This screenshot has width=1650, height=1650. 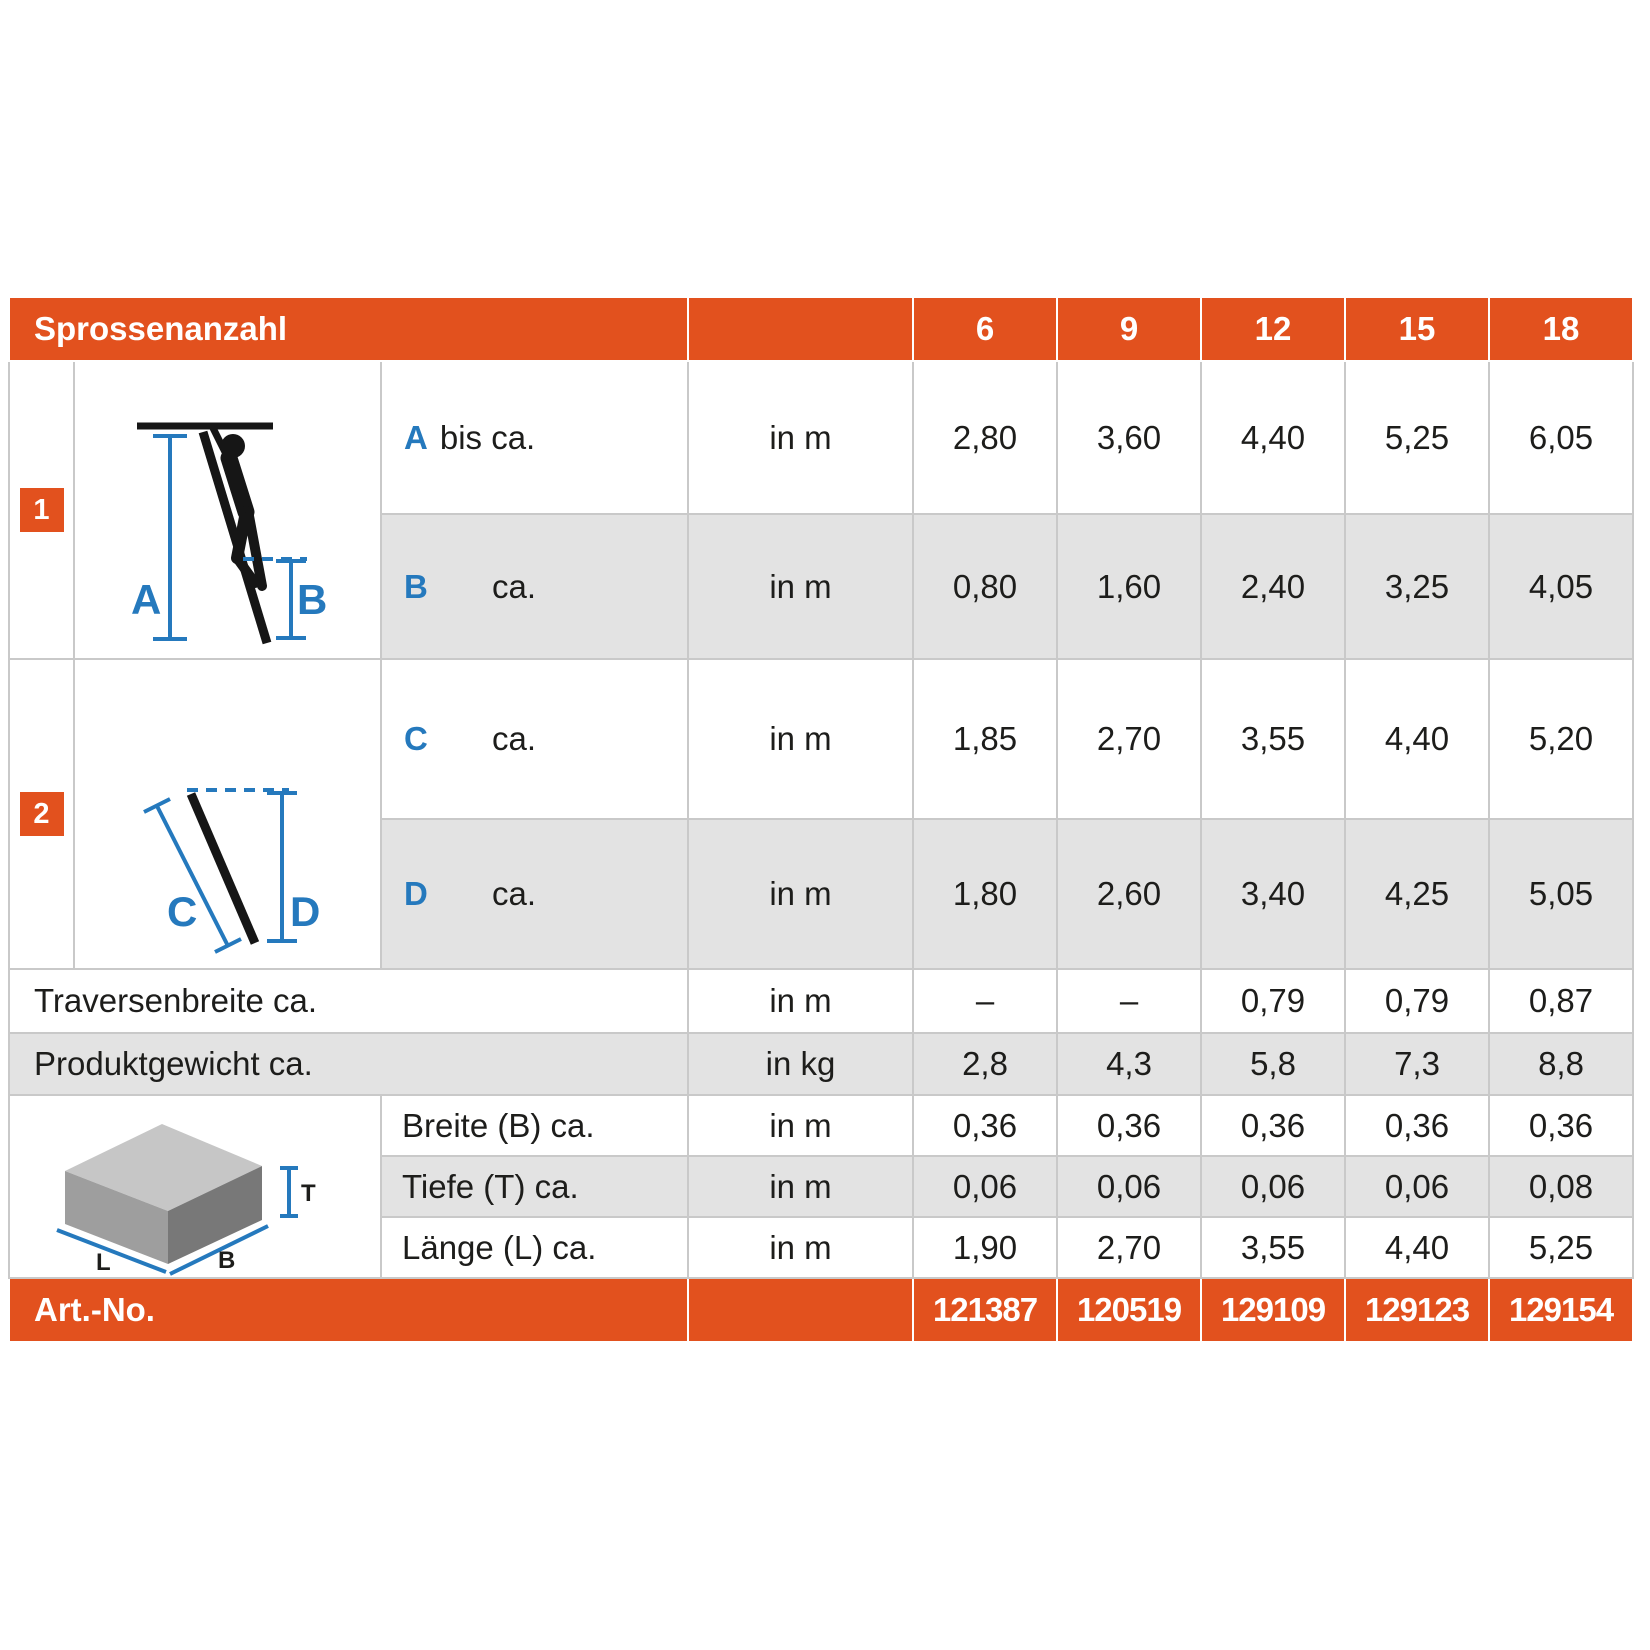 I want to click on value-cell: 1,90, so click(x=985, y=1247).